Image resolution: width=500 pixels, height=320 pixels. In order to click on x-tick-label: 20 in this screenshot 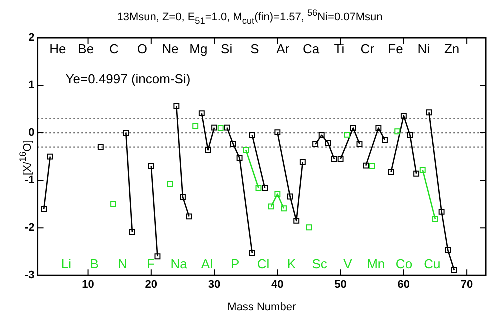, I will do `click(151, 285)`.